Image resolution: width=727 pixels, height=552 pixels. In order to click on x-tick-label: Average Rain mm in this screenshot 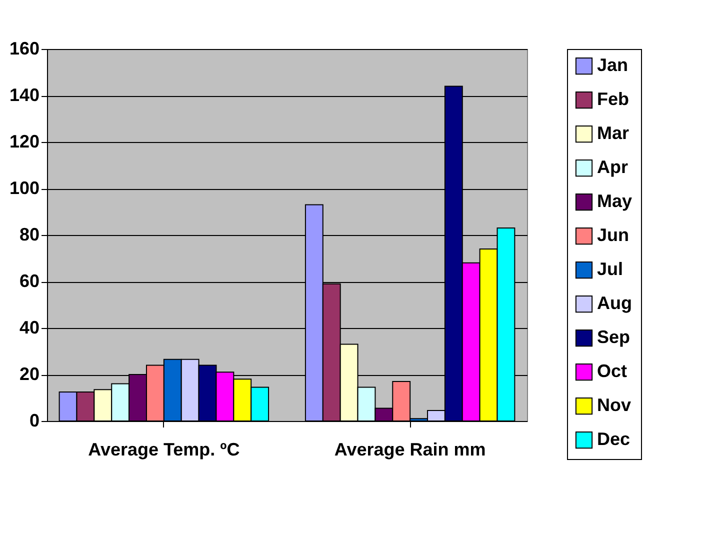, I will do `click(410, 450)`.